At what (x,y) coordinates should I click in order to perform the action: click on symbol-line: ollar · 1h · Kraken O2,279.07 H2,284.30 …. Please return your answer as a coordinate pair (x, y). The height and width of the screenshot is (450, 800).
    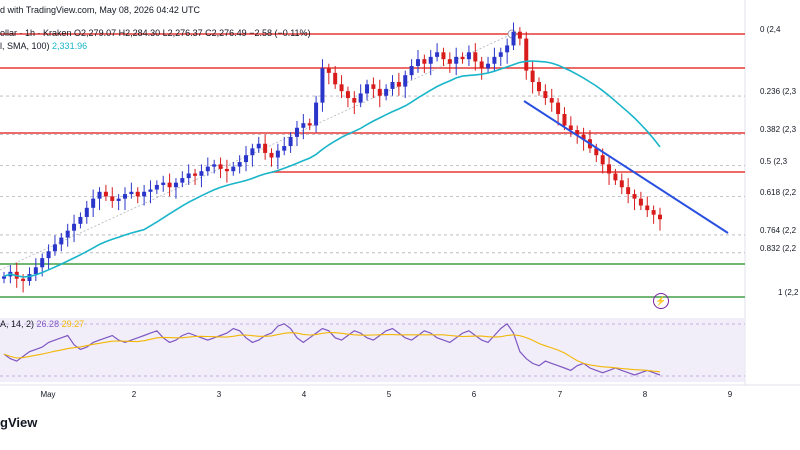
    Looking at the image, I should click on (155, 33).